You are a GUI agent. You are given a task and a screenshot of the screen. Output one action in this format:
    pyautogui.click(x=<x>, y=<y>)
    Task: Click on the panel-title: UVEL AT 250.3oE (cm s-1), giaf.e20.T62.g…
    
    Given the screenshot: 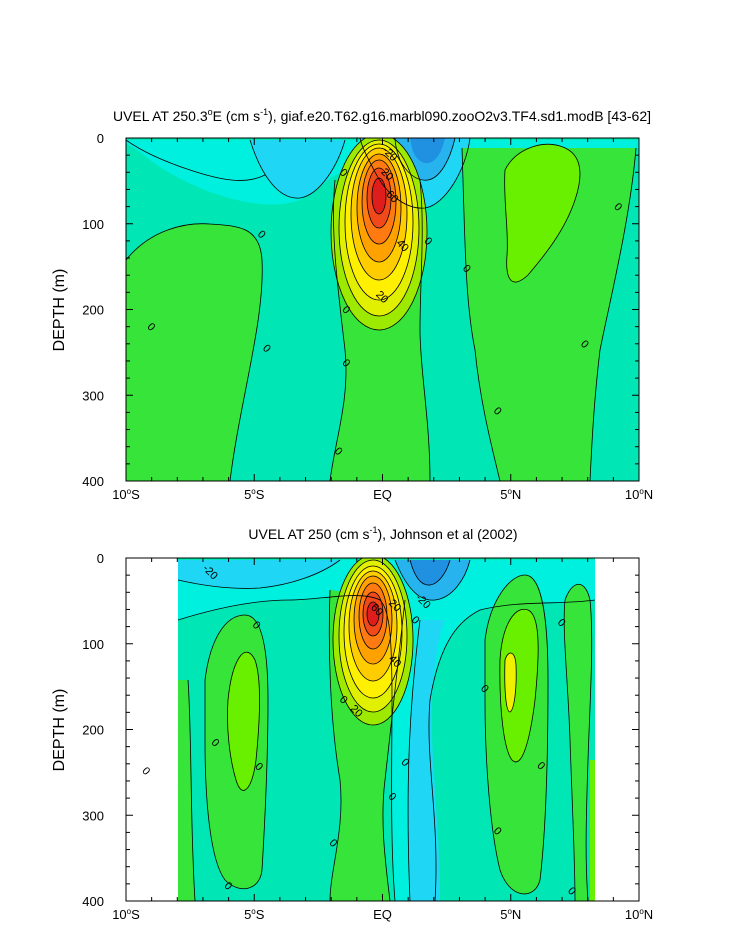 What is the action you would take?
    pyautogui.click(x=382, y=115)
    